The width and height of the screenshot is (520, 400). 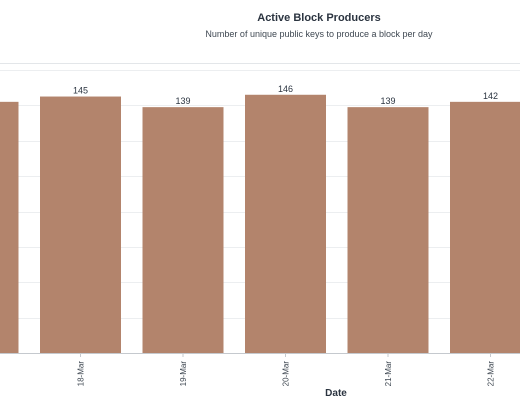 I want to click on bar-18-mar, so click(x=80, y=224).